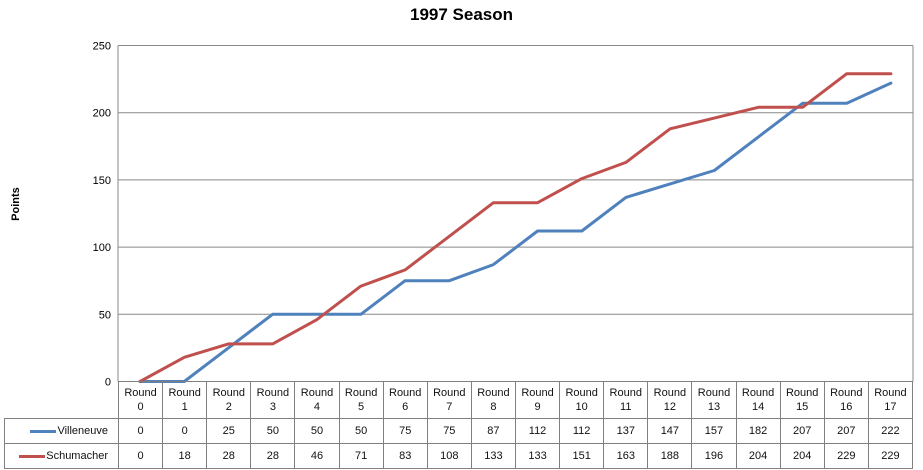 This screenshot has width=923, height=470. Describe the element at coordinates (185, 400) in the screenshot. I see `table-header-cell: Round 1` at that location.